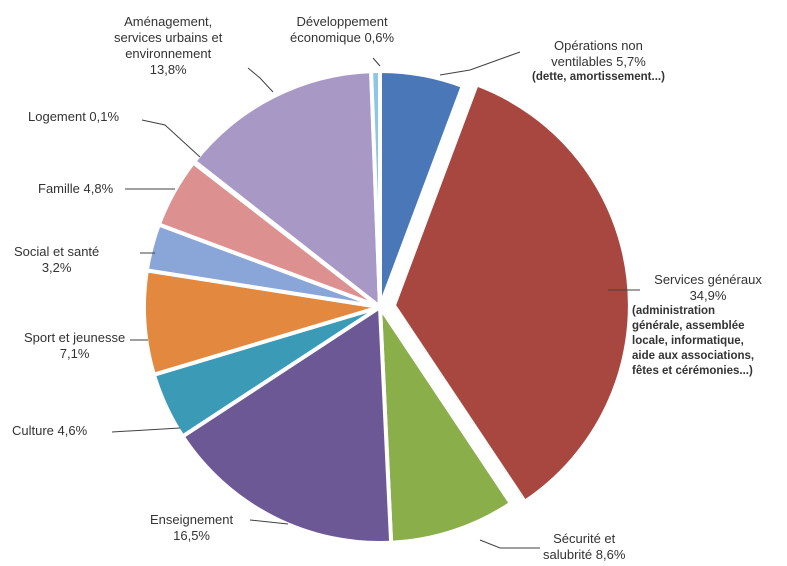 This screenshot has height=566, width=787. I want to click on leader-line-operations, so click(480, 63).